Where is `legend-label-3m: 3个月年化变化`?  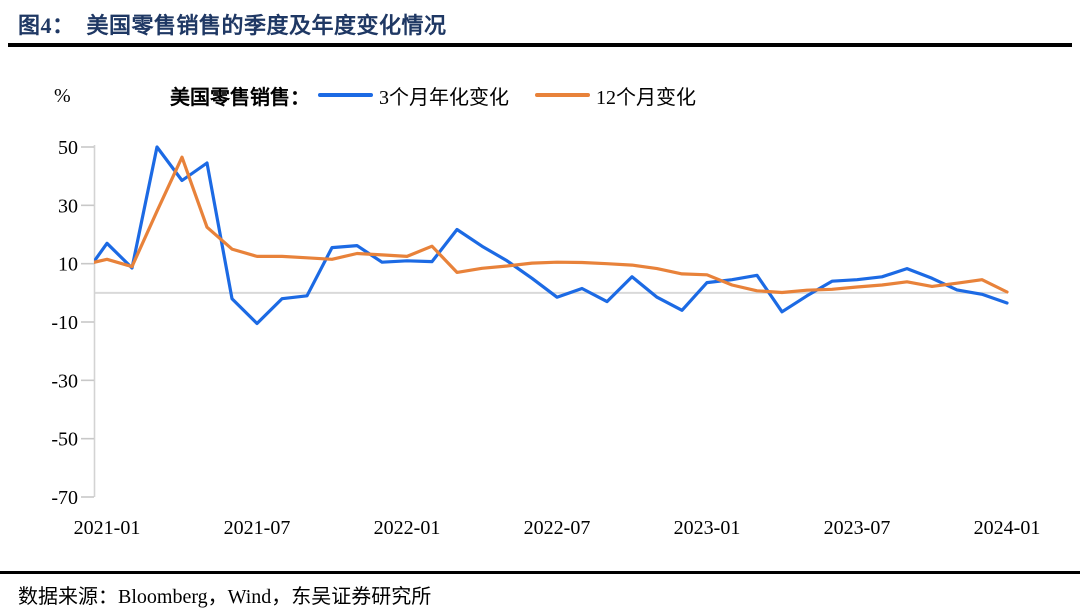 legend-label-3m: 3个月年化变化 is located at coordinates (444, 97).